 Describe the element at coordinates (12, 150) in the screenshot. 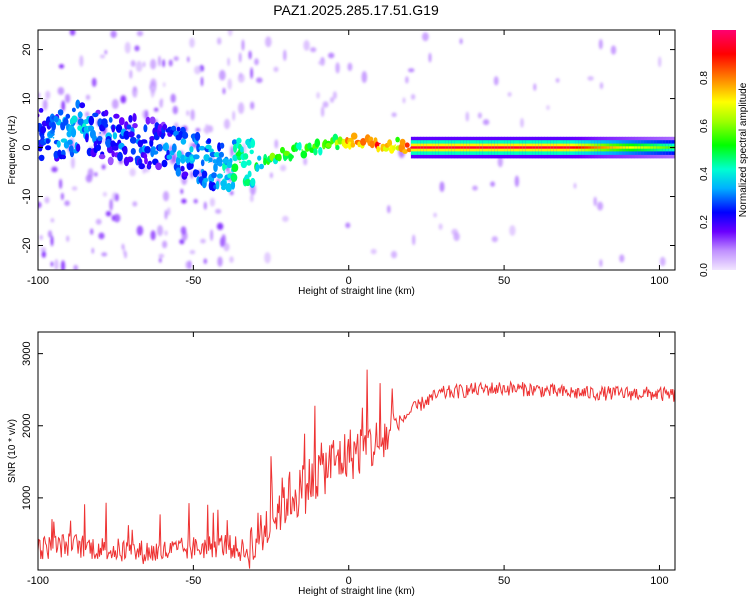

I see `y-axis-label: Frequency (Hz)` at that location.